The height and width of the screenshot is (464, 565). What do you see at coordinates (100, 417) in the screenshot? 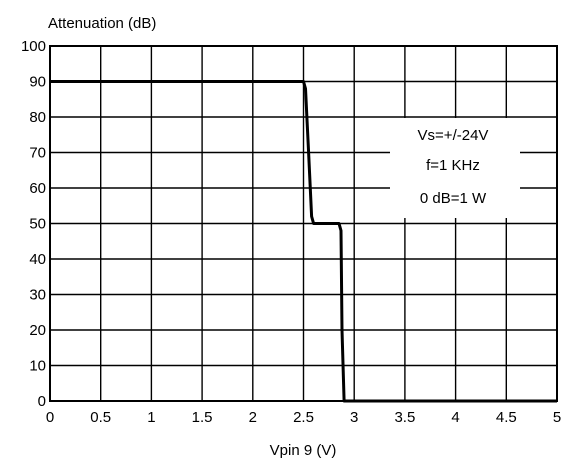
I see `x-tick-label: 0.5` at bounding box center [100, 417].